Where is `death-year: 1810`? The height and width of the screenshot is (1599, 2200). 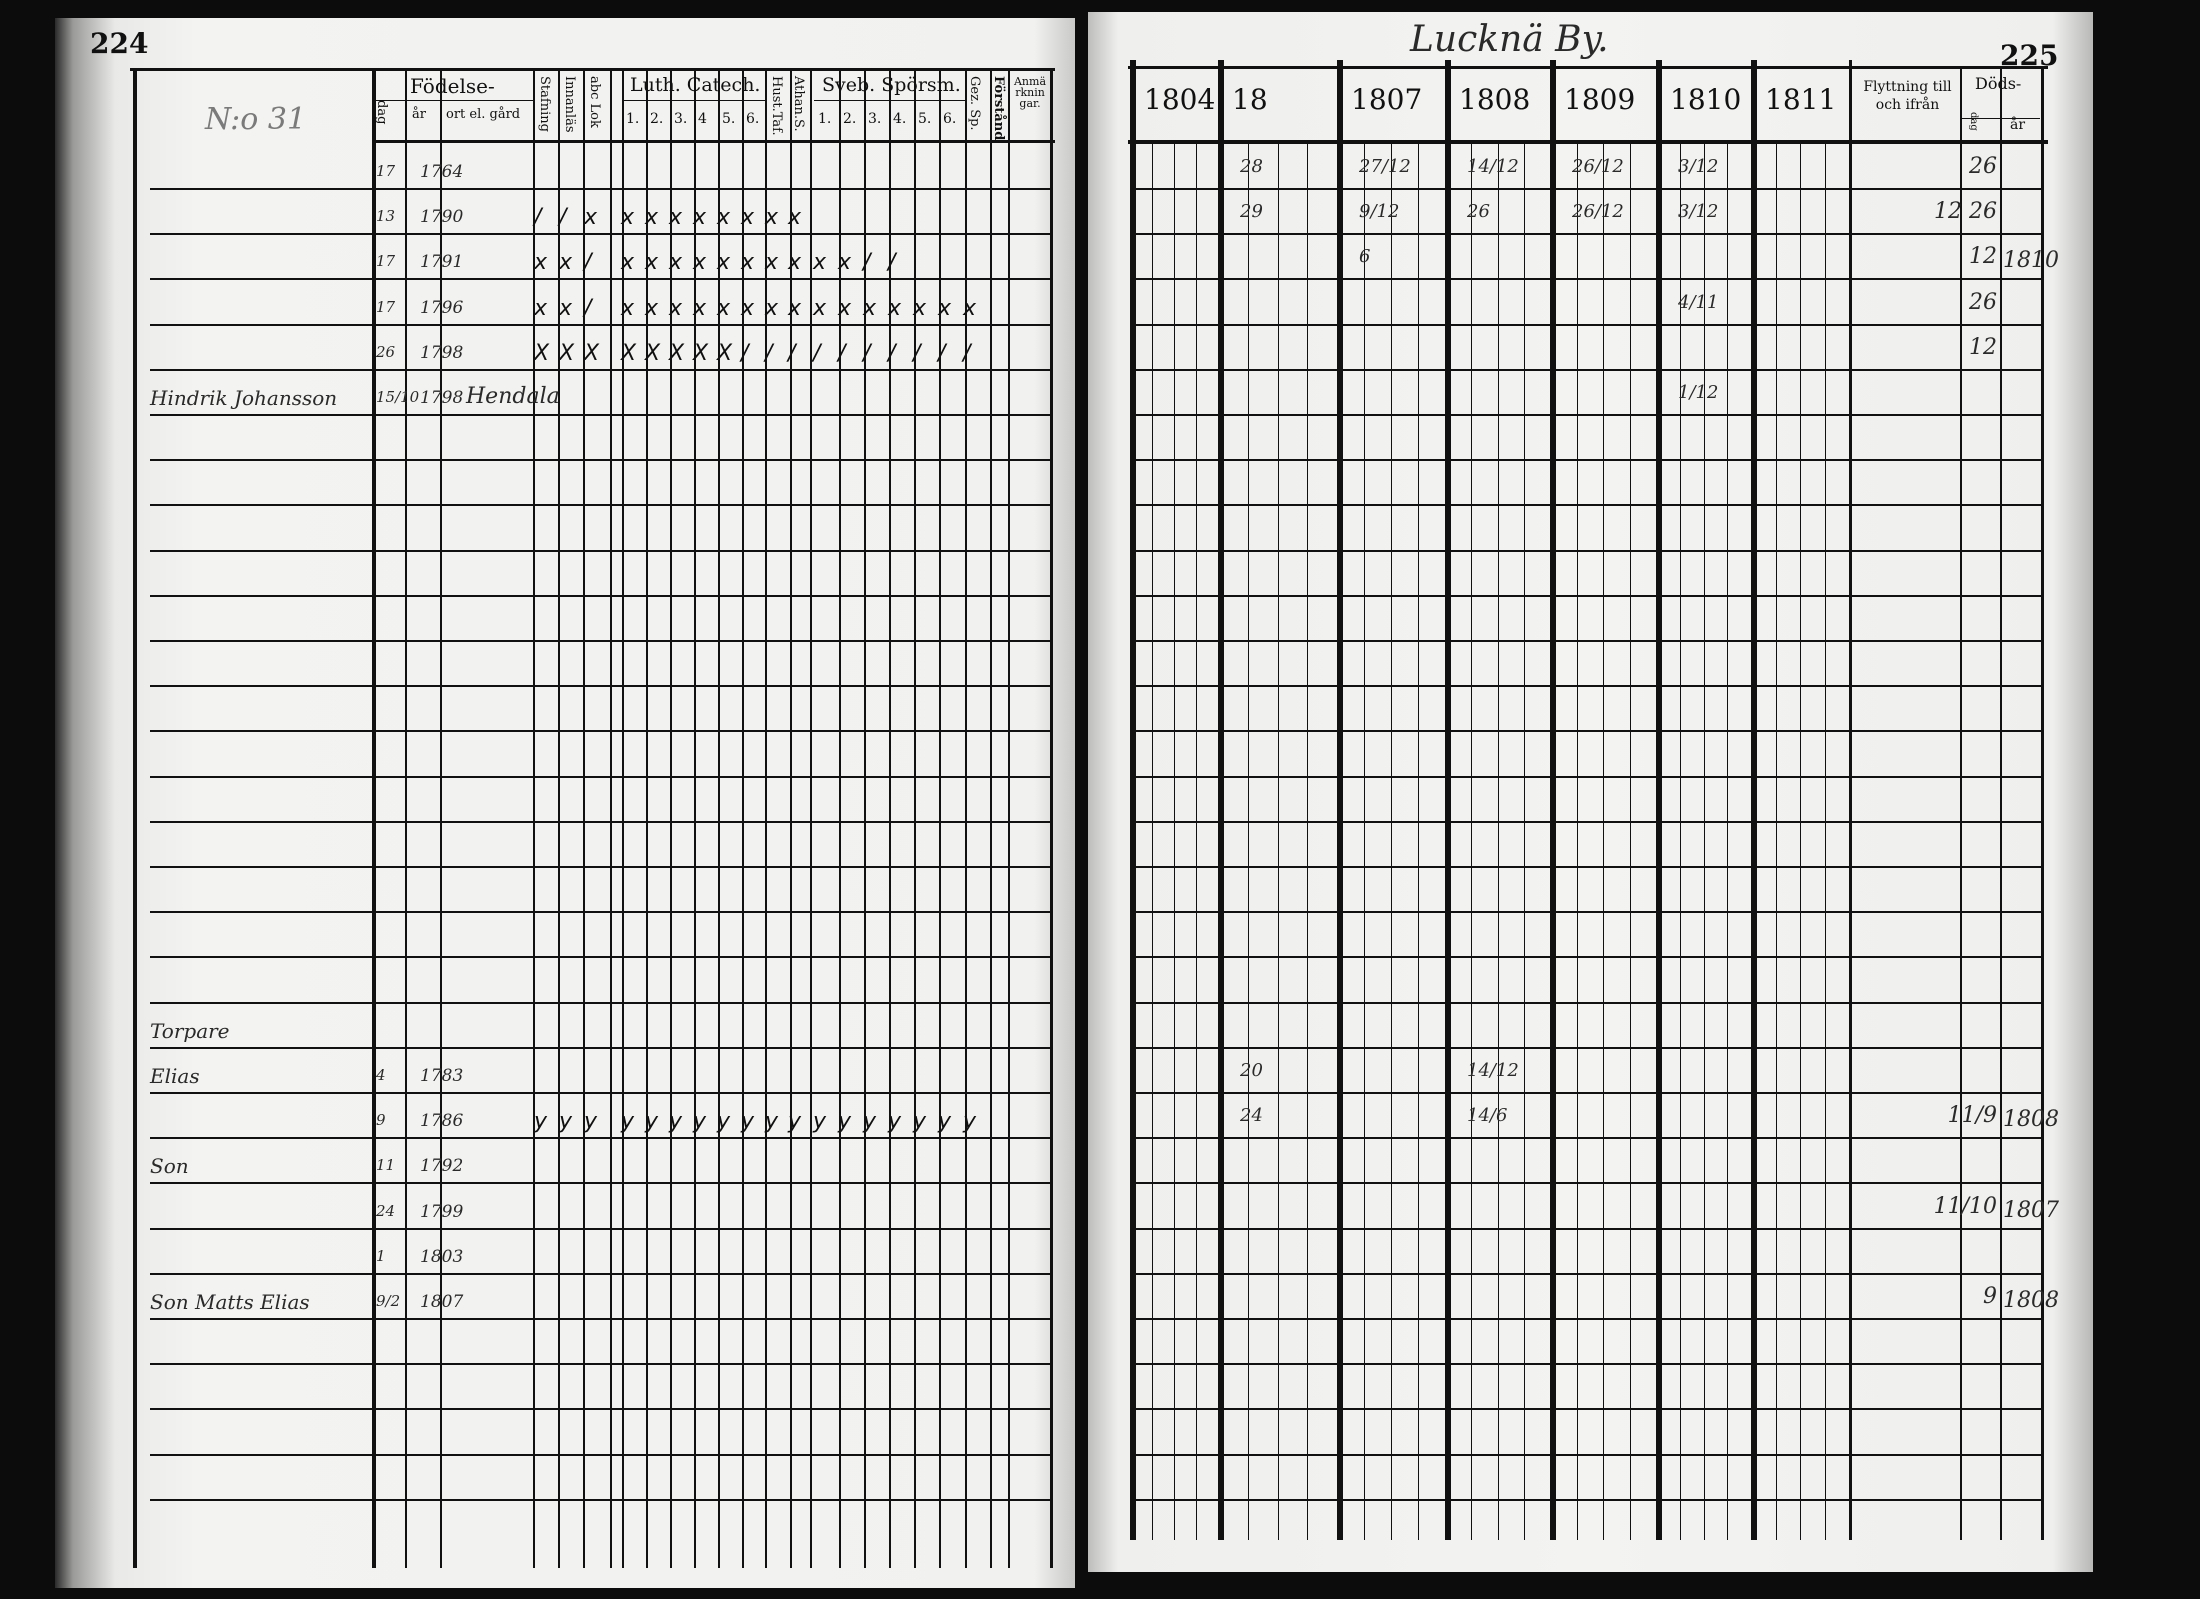
death-year: 1810 is located at coordinates (2031, 260).